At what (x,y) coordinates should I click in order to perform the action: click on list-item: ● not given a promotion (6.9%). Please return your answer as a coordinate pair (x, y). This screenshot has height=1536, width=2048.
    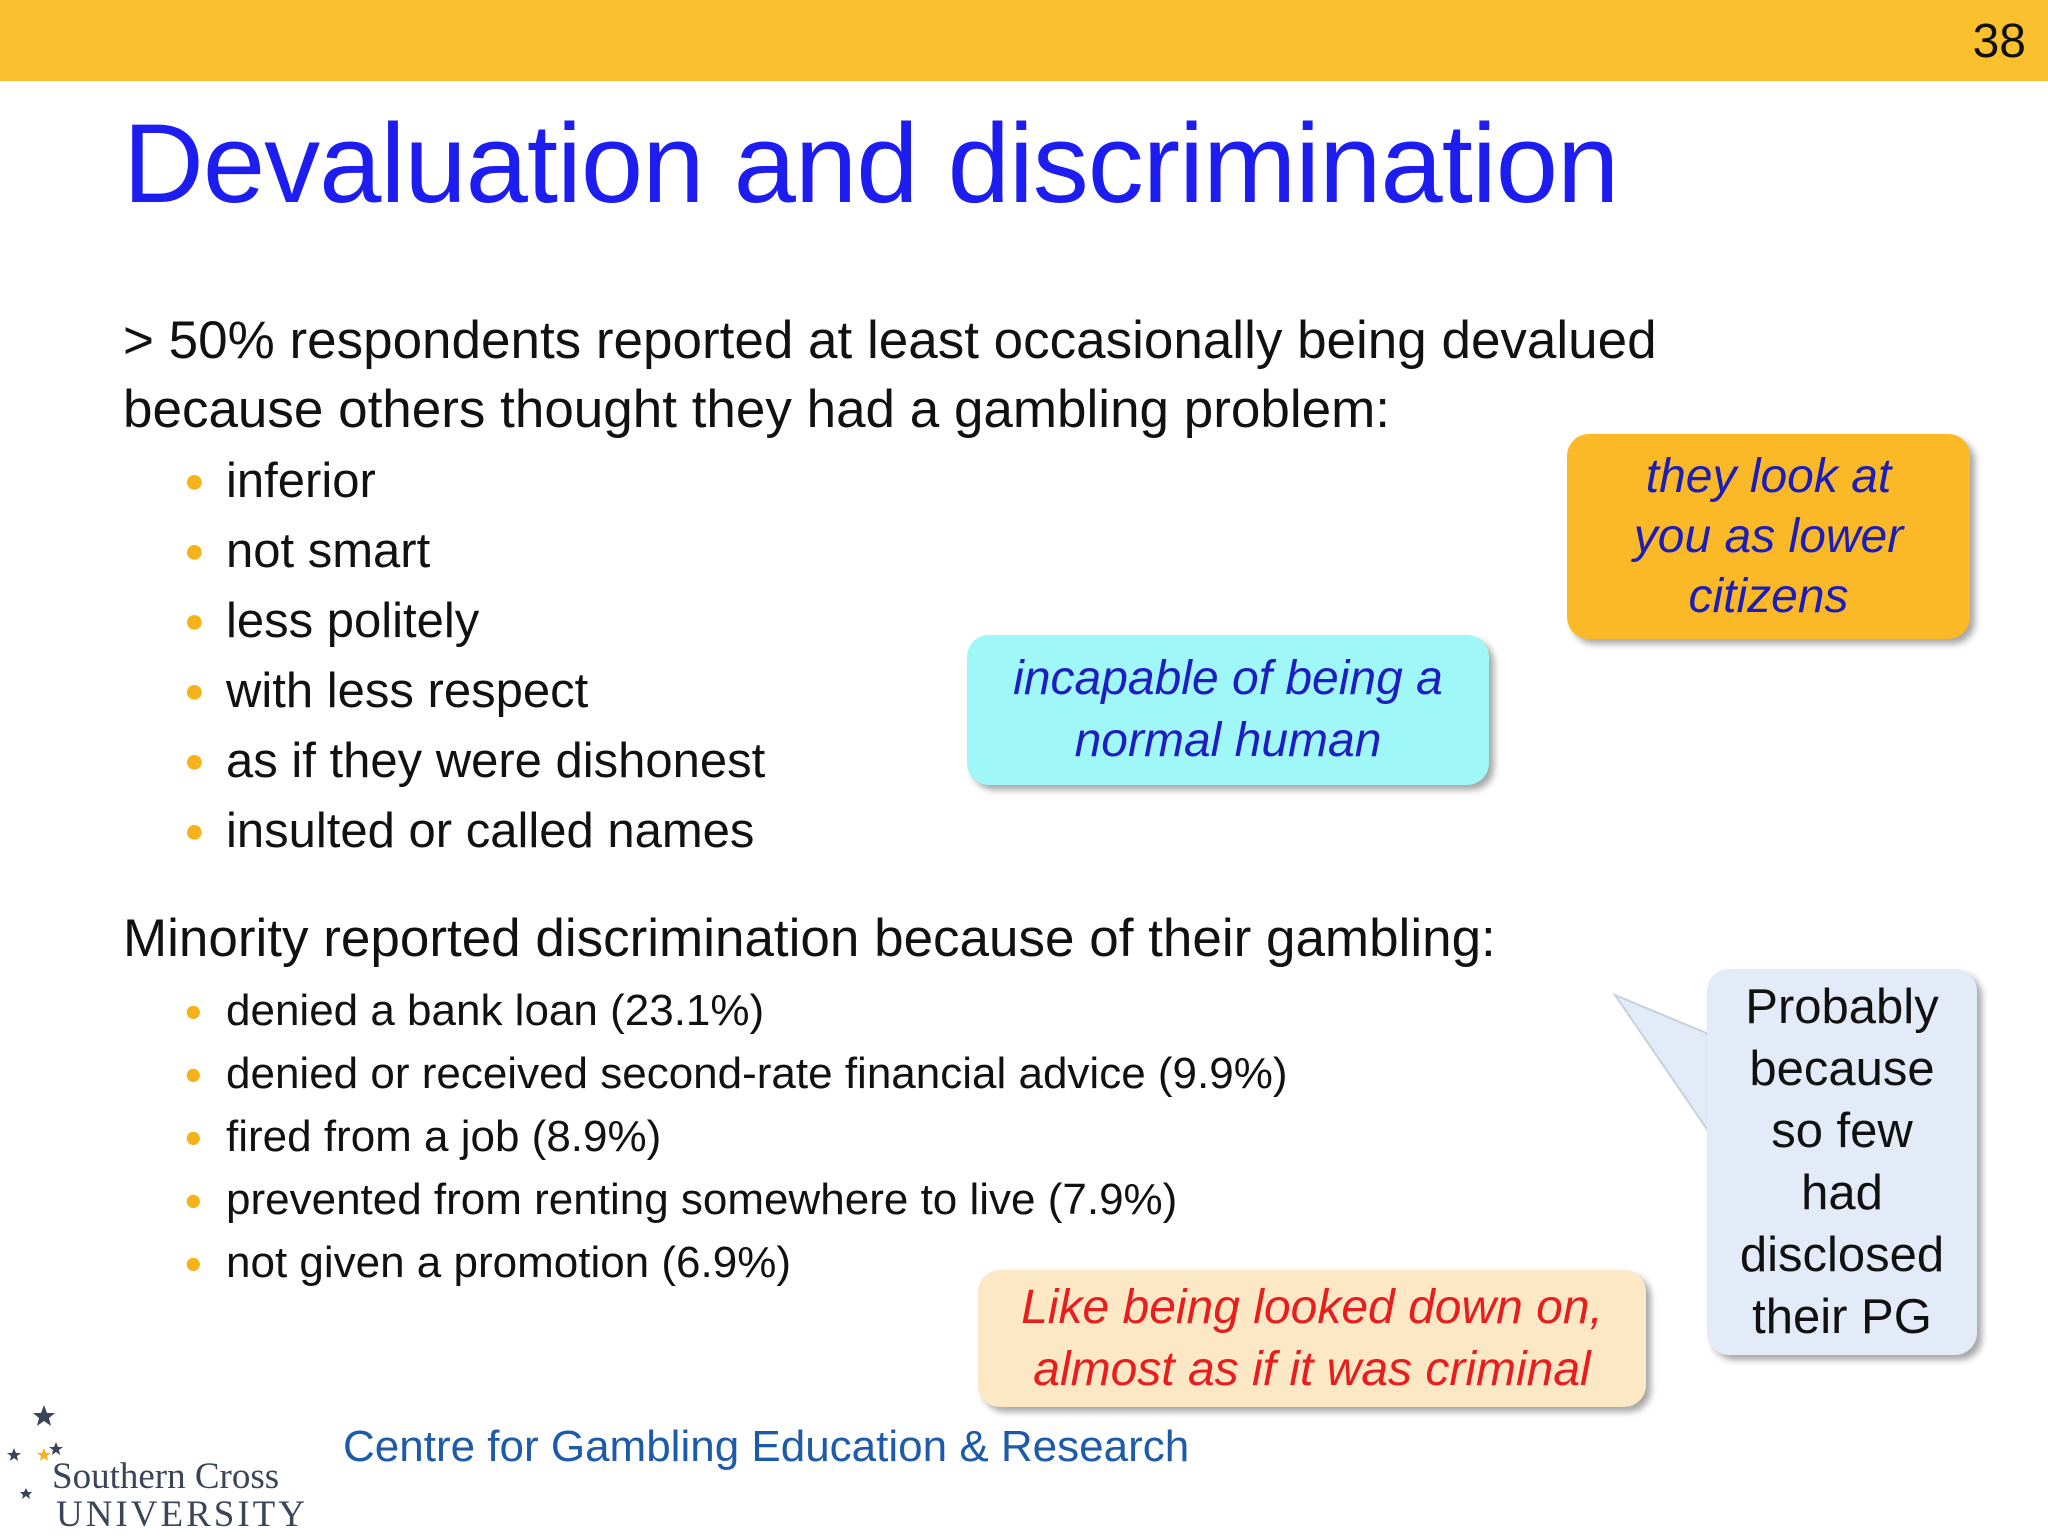
    Looking at the image, I should click on (487, 1262).